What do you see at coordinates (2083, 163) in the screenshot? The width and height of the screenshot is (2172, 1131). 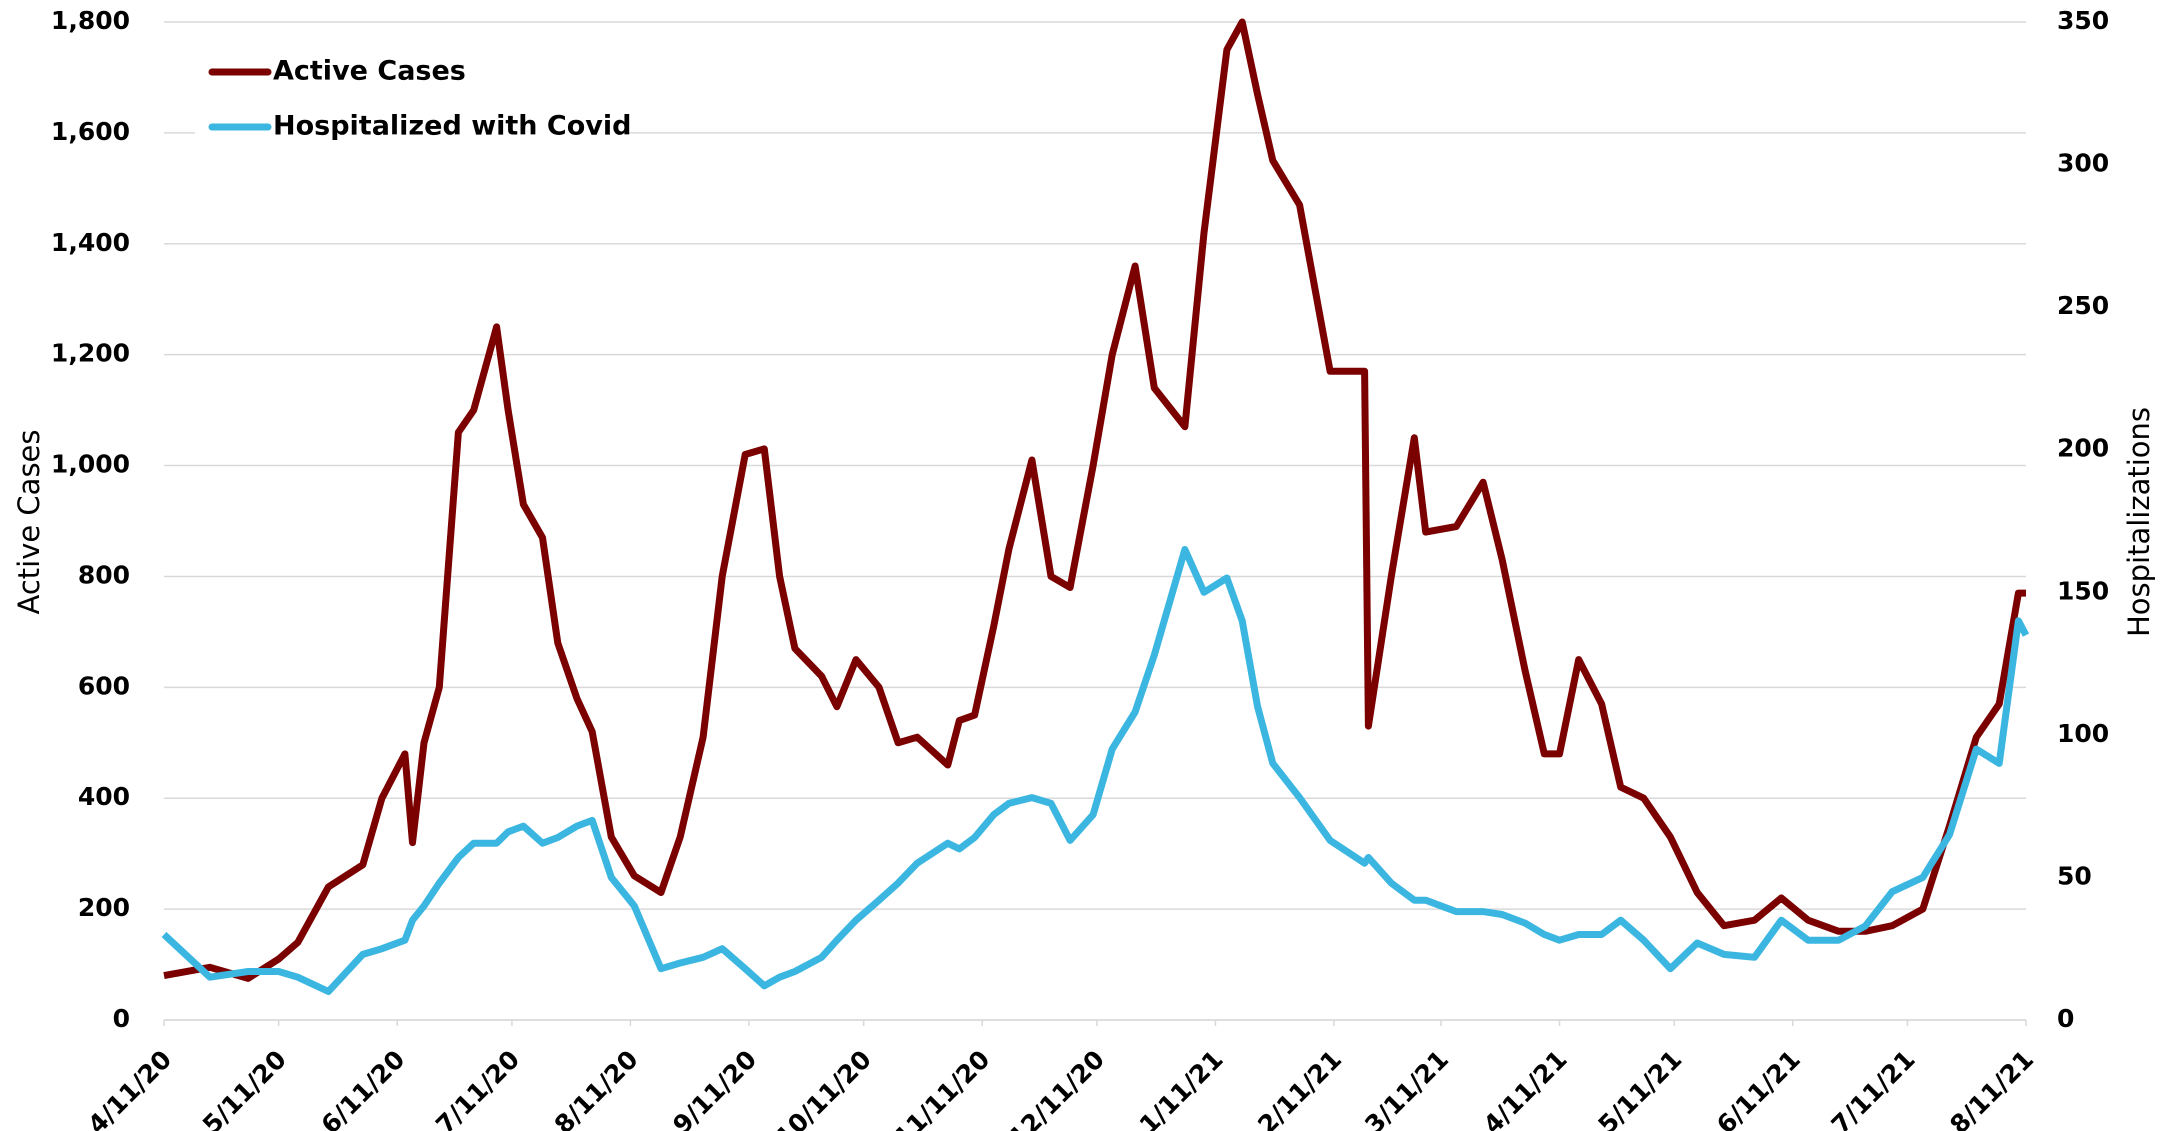 I see `y2-tick-label: 300` at bounding box center [2083, 163].